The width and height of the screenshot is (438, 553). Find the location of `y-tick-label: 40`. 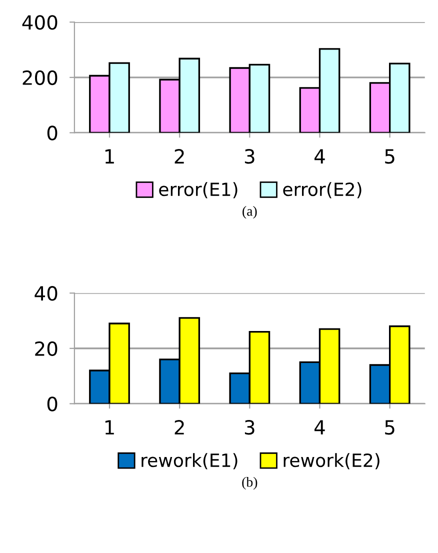

y-tick-label: 40 is located at coordinates (46, 293).